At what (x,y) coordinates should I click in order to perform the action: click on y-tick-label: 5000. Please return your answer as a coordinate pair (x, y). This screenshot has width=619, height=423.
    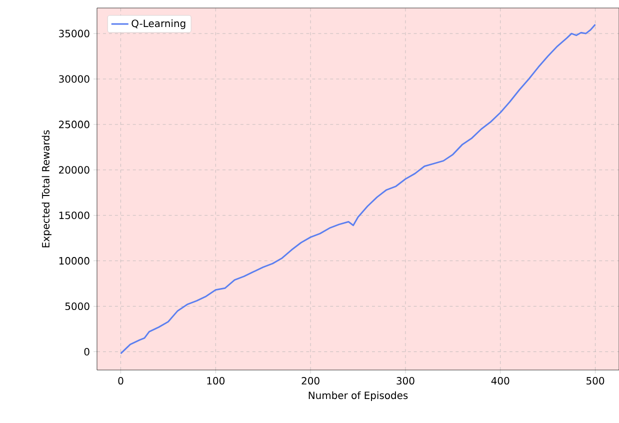
    Looking at the image, I should click on (77, 306).